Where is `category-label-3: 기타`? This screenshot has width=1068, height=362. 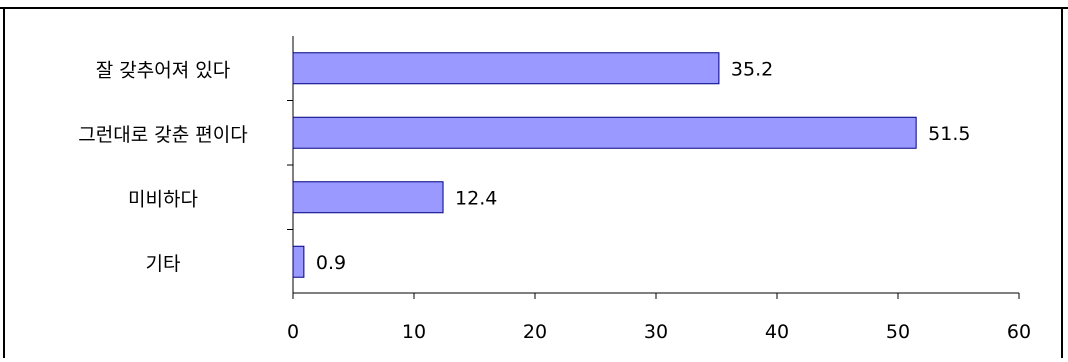 category-label-3: 기타 is located at coordinates (163, 264).